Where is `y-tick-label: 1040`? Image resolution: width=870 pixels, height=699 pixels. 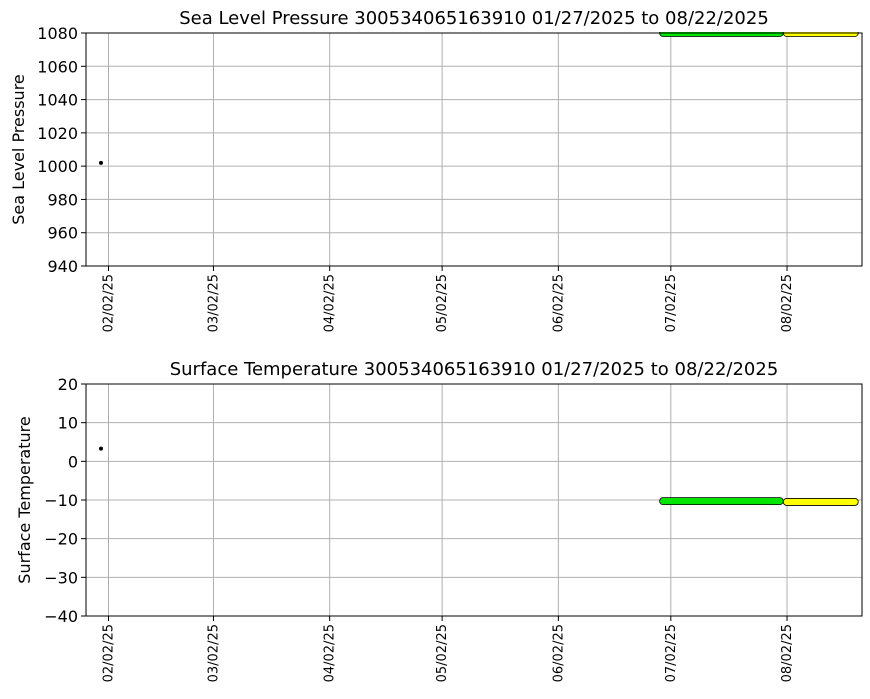 y-tick-label: 1040 is located at coordinates (57, 100).